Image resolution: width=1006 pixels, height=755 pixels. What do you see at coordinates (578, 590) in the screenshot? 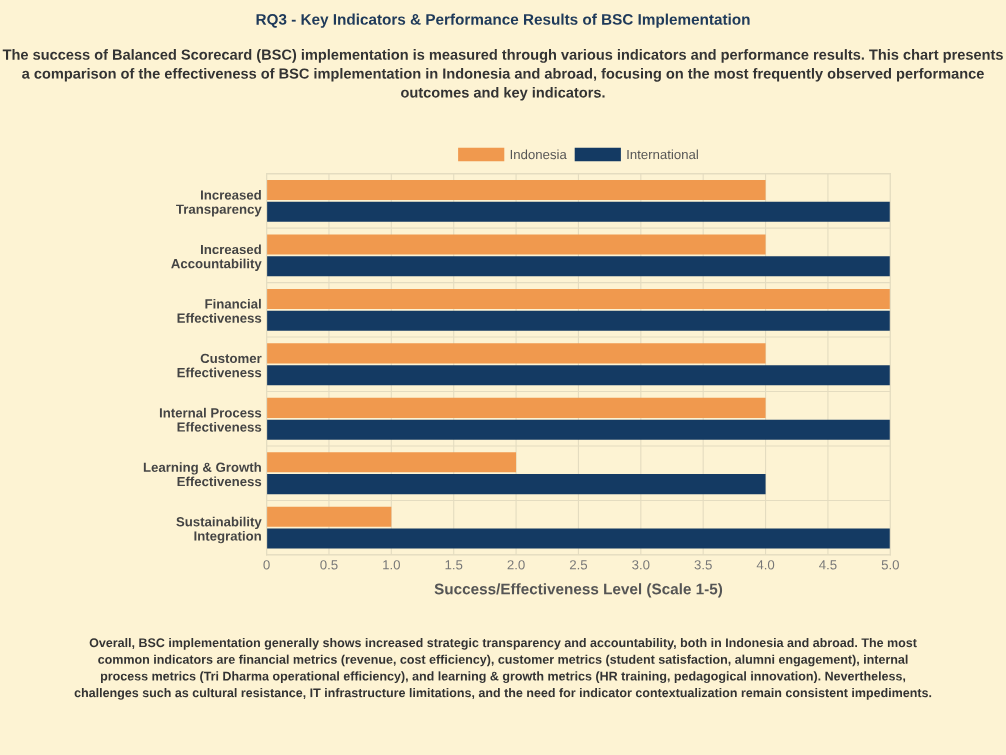
I see `x-axis-title: Success/Effectiveness Level (Scale 1-5)` at bounding box center [578, 590].